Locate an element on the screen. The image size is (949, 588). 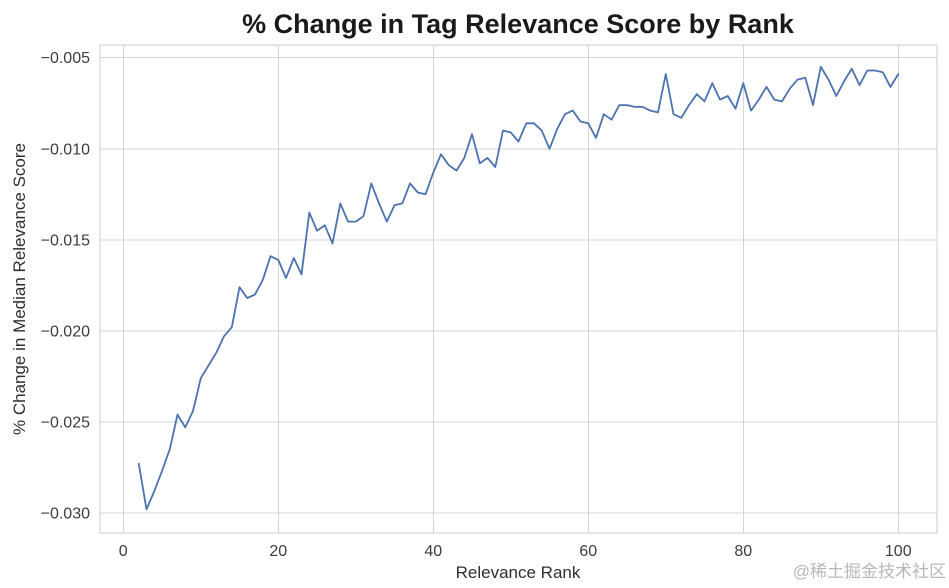
x-tick-label: 0 is located at coordinates (123, 551).